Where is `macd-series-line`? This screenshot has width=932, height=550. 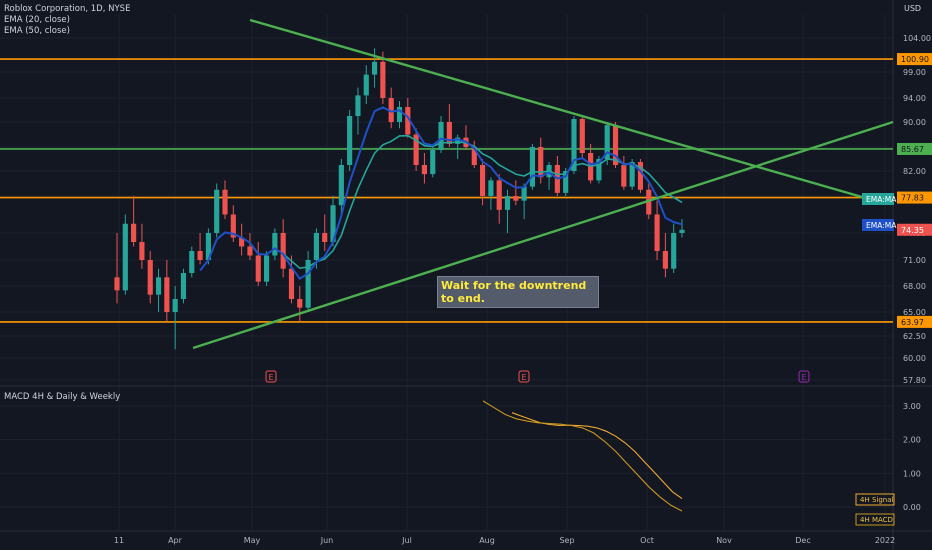 macd-series-line is located at coordinates (582, 456).